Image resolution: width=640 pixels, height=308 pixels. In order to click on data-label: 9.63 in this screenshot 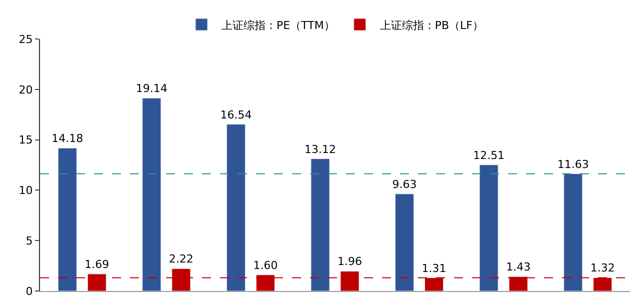, I will do `click(404, 184)`.